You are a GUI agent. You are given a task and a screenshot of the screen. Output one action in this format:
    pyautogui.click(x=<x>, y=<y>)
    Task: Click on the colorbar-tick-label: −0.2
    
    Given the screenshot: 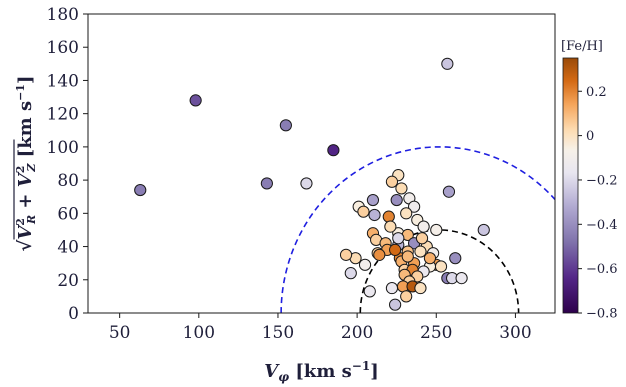 What is the action you would take?
    pyautogui.click(x=602, y=180)
    